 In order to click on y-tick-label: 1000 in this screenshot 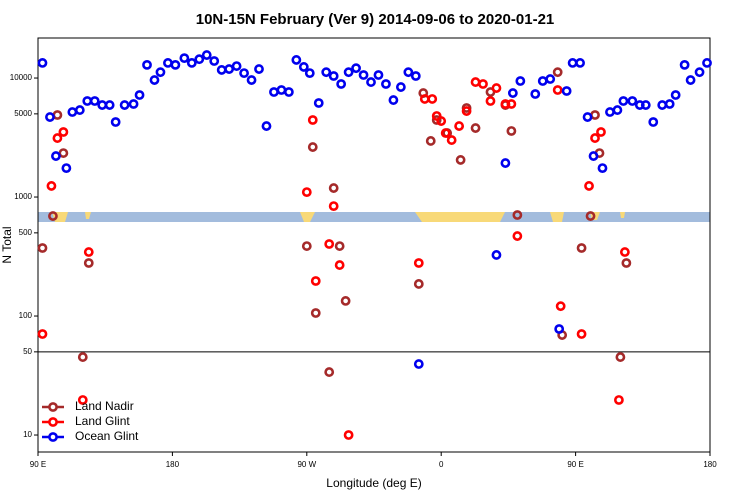, I will do `click(23, 196)`.